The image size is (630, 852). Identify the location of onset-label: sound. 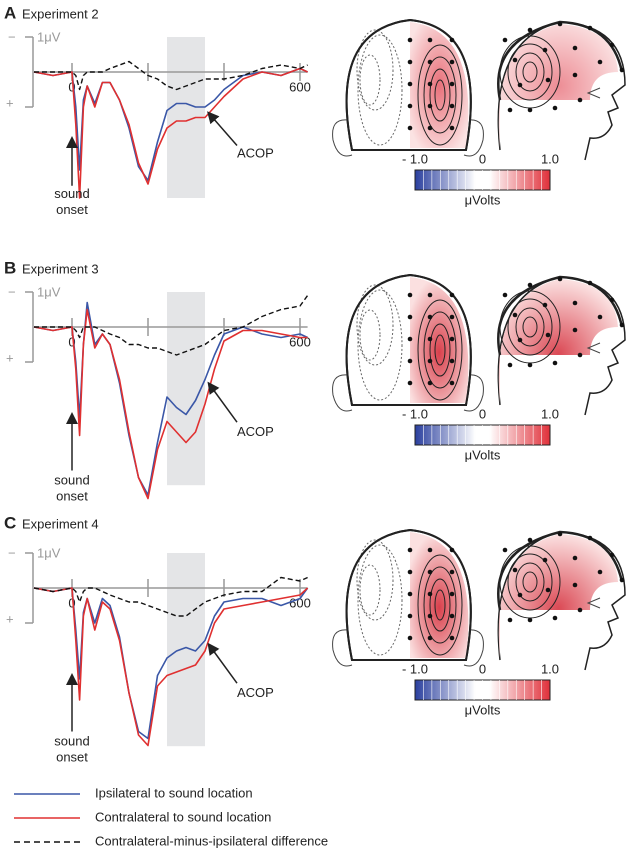
(71, 479).